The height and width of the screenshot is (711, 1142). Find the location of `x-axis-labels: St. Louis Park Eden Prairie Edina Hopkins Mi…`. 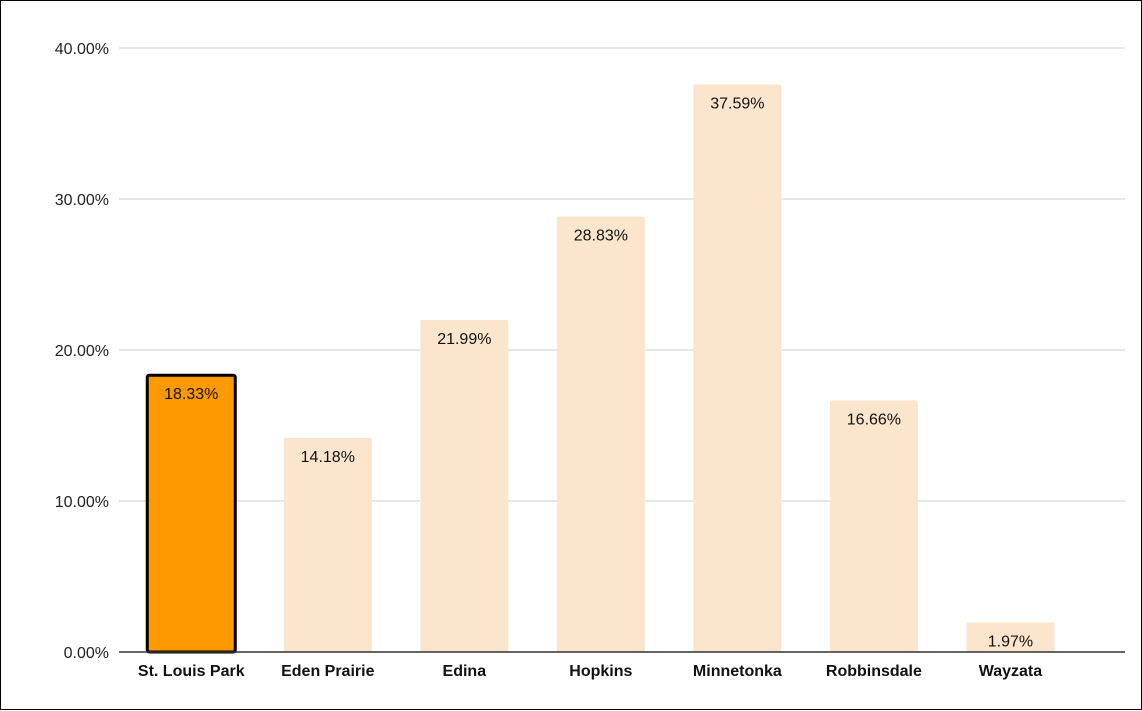

x-axis-labels: St. Louis Park Eden Prairie Edina Hopkins Mi… is located at coordinates (590, 671).